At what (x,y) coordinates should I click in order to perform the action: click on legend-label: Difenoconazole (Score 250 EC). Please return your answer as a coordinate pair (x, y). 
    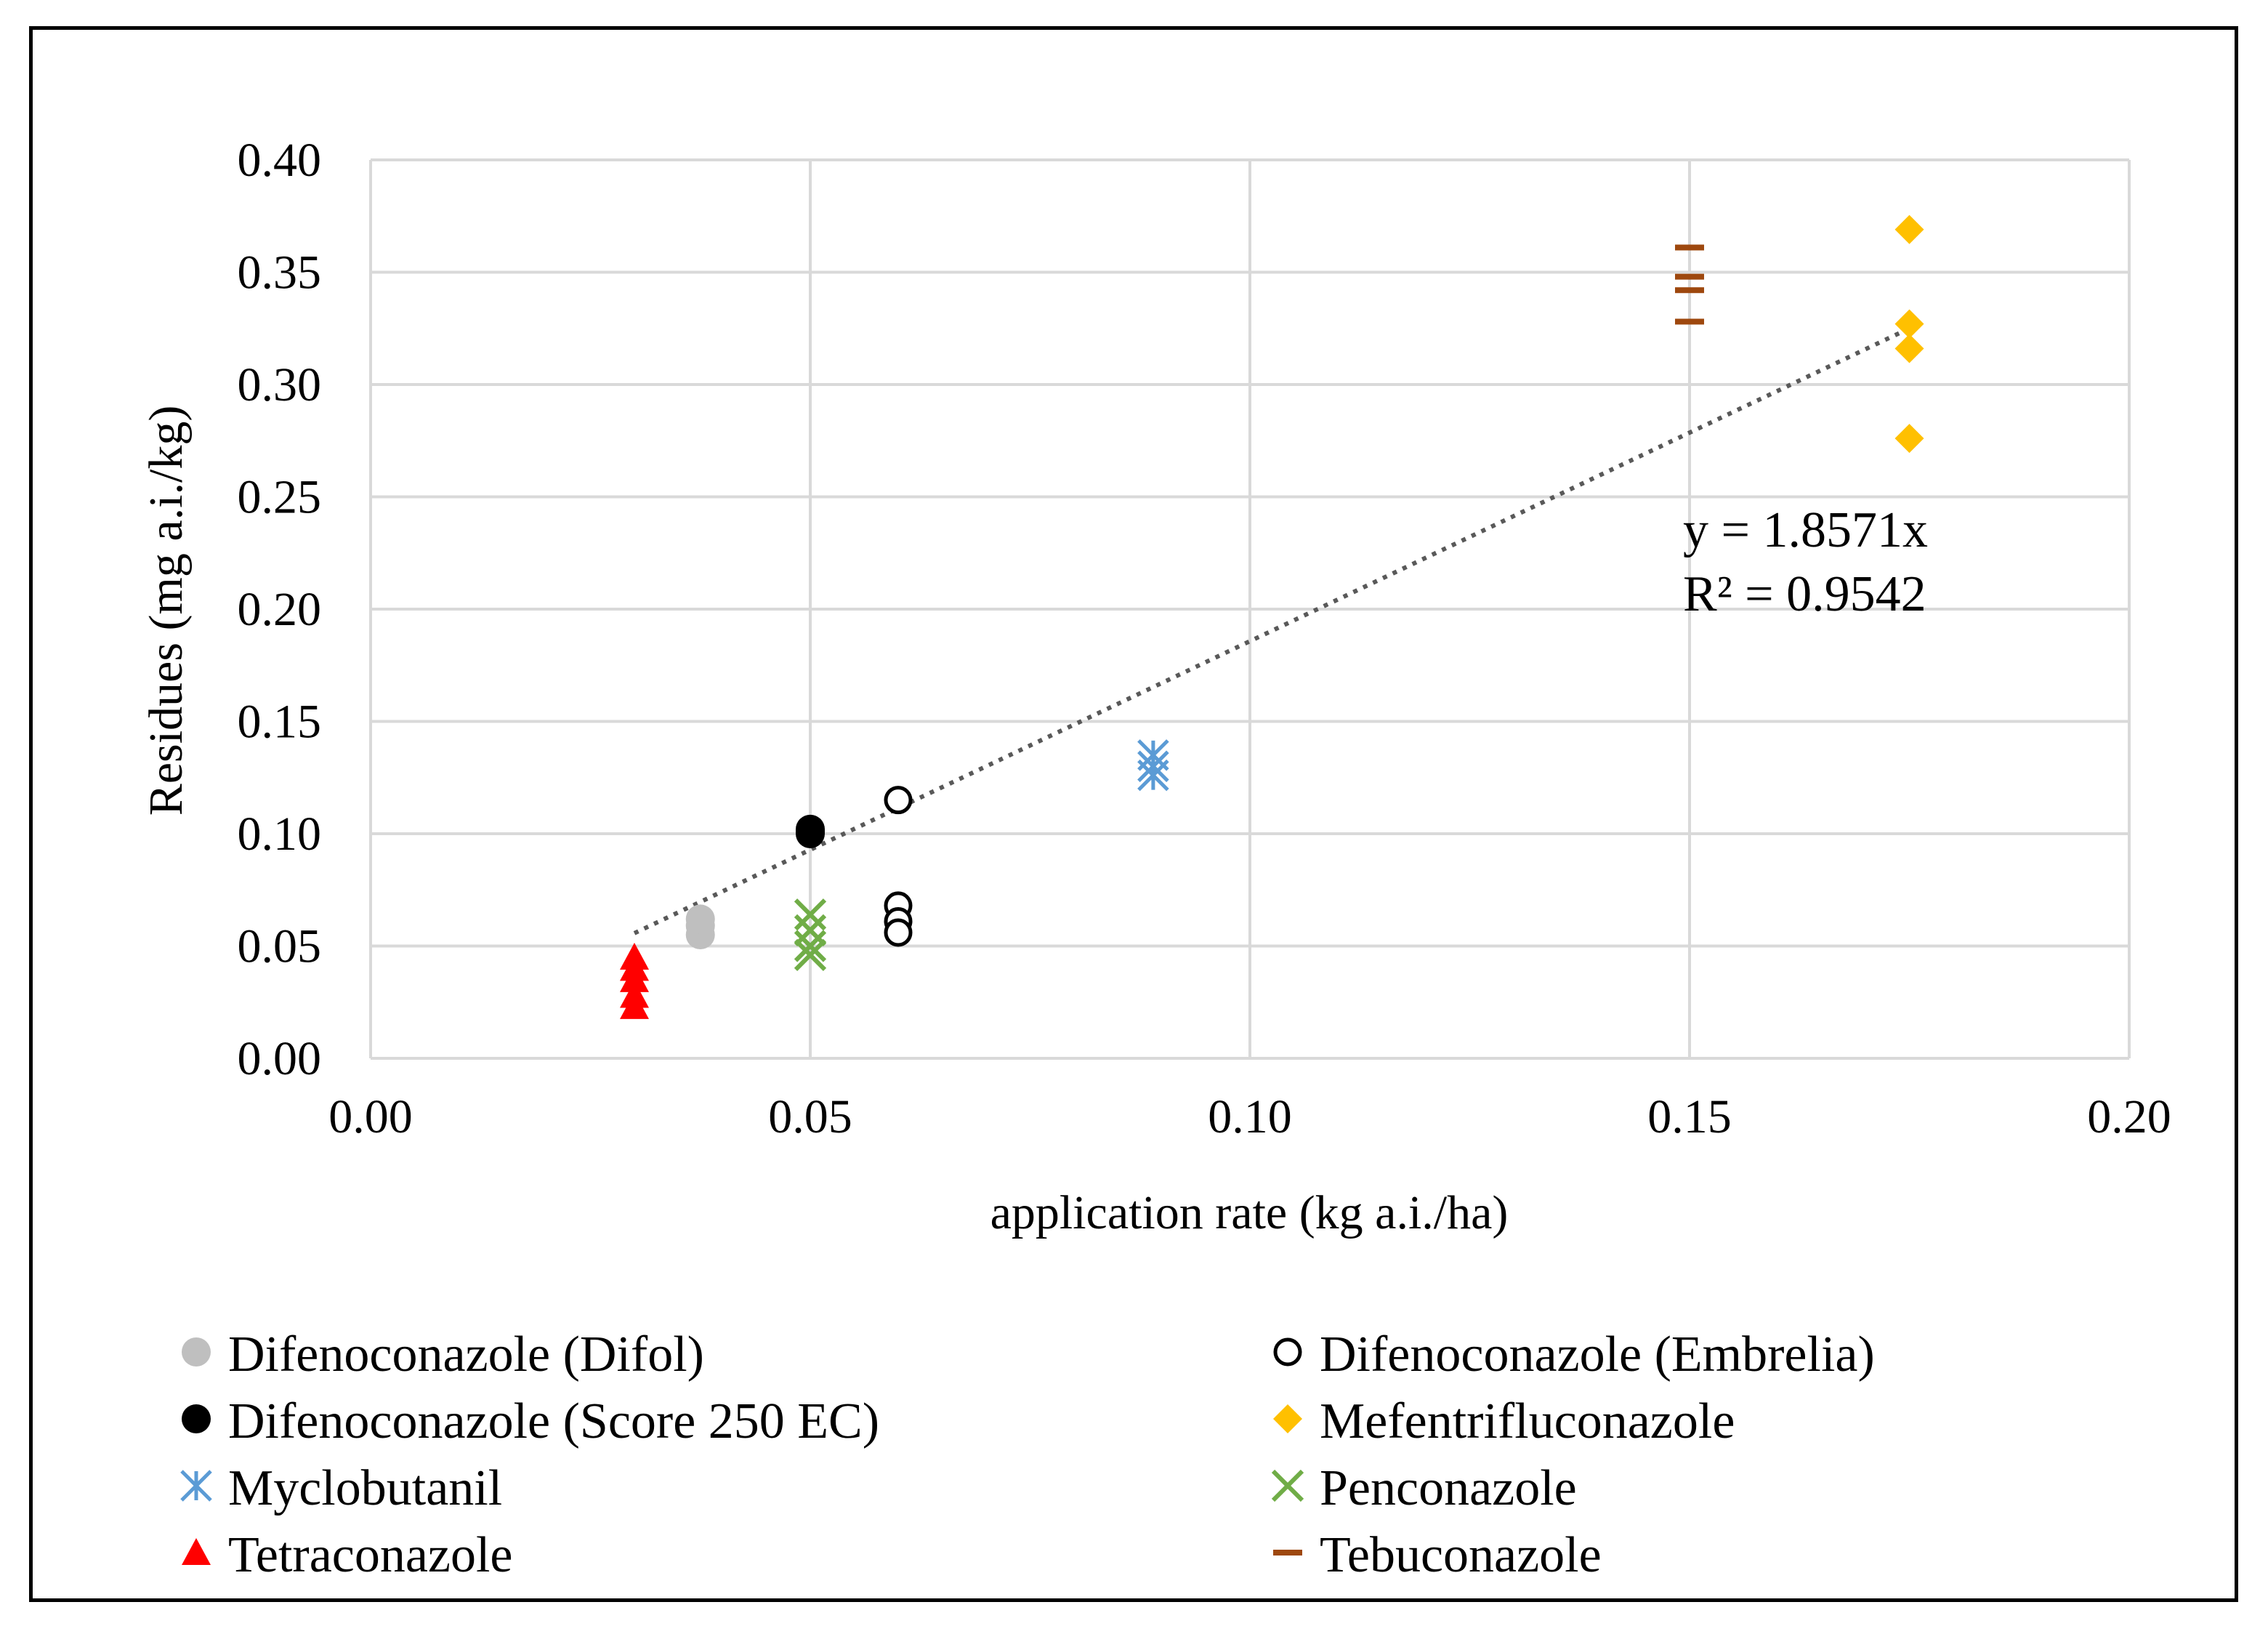
    Looking at the image, I should click on (553, 1421).